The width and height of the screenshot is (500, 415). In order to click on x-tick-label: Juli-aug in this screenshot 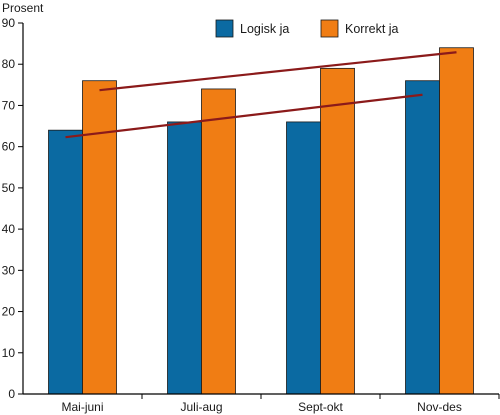, I will do `click(201, 407)`.